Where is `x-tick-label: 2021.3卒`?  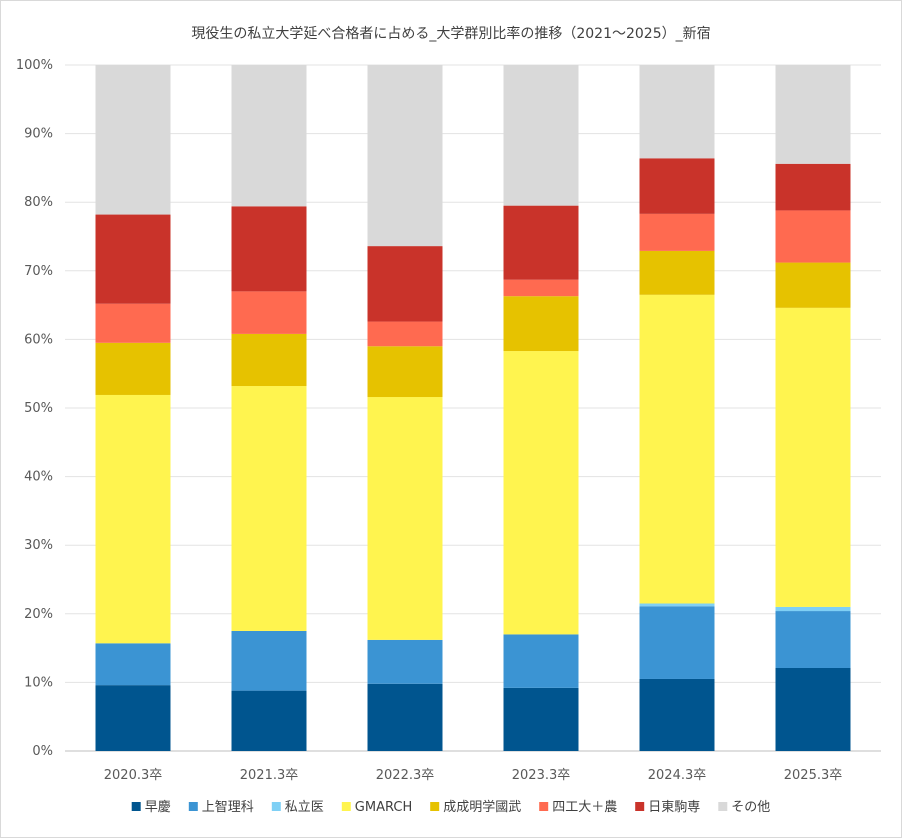
x-tick-label: 2021.3卒 is located at coordinates (269, 775).